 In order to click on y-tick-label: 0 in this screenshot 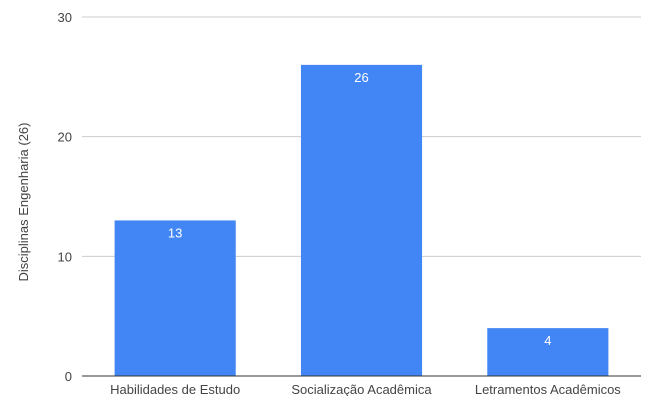, I will do `click(68, 376)`.